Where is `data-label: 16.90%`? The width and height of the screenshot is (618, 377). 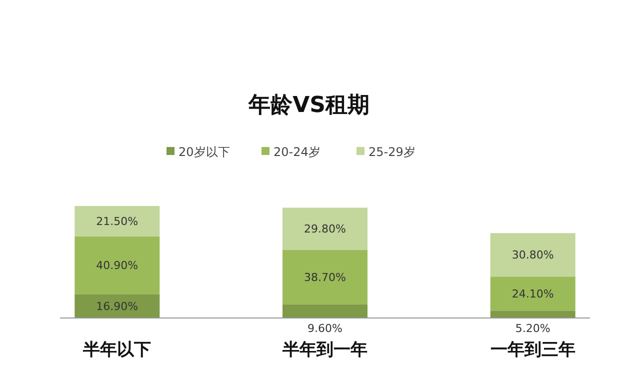 data-label: 16.90% is located at coordinates (117, 306).